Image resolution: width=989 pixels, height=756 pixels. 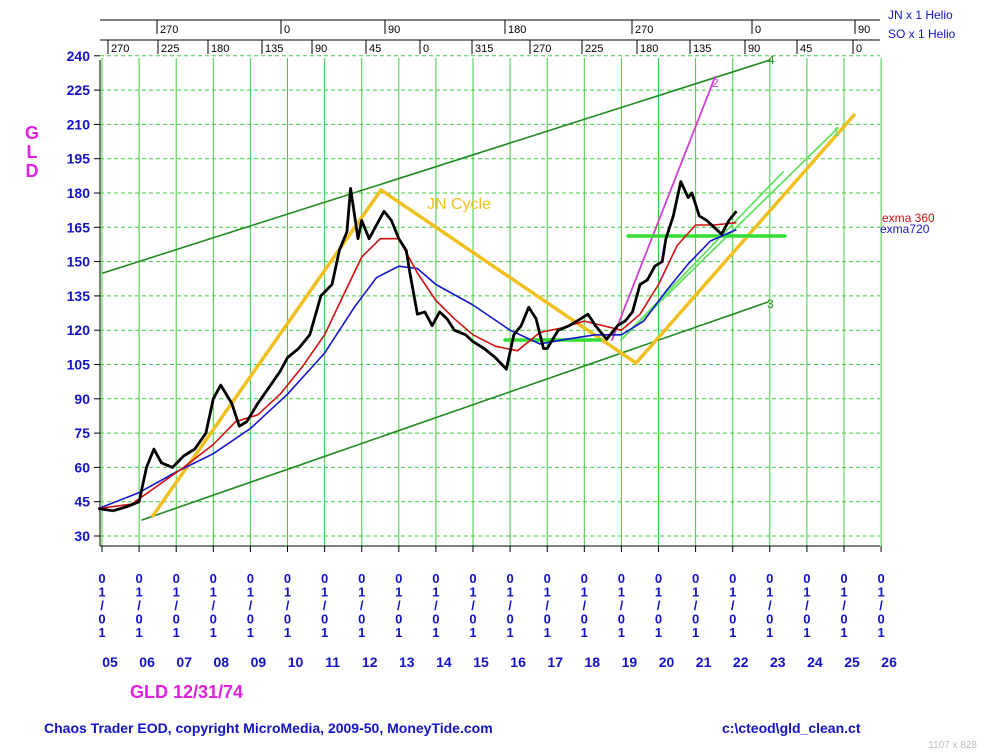 I want to click on so-degree-label: 180, so click(x=220, y=49).